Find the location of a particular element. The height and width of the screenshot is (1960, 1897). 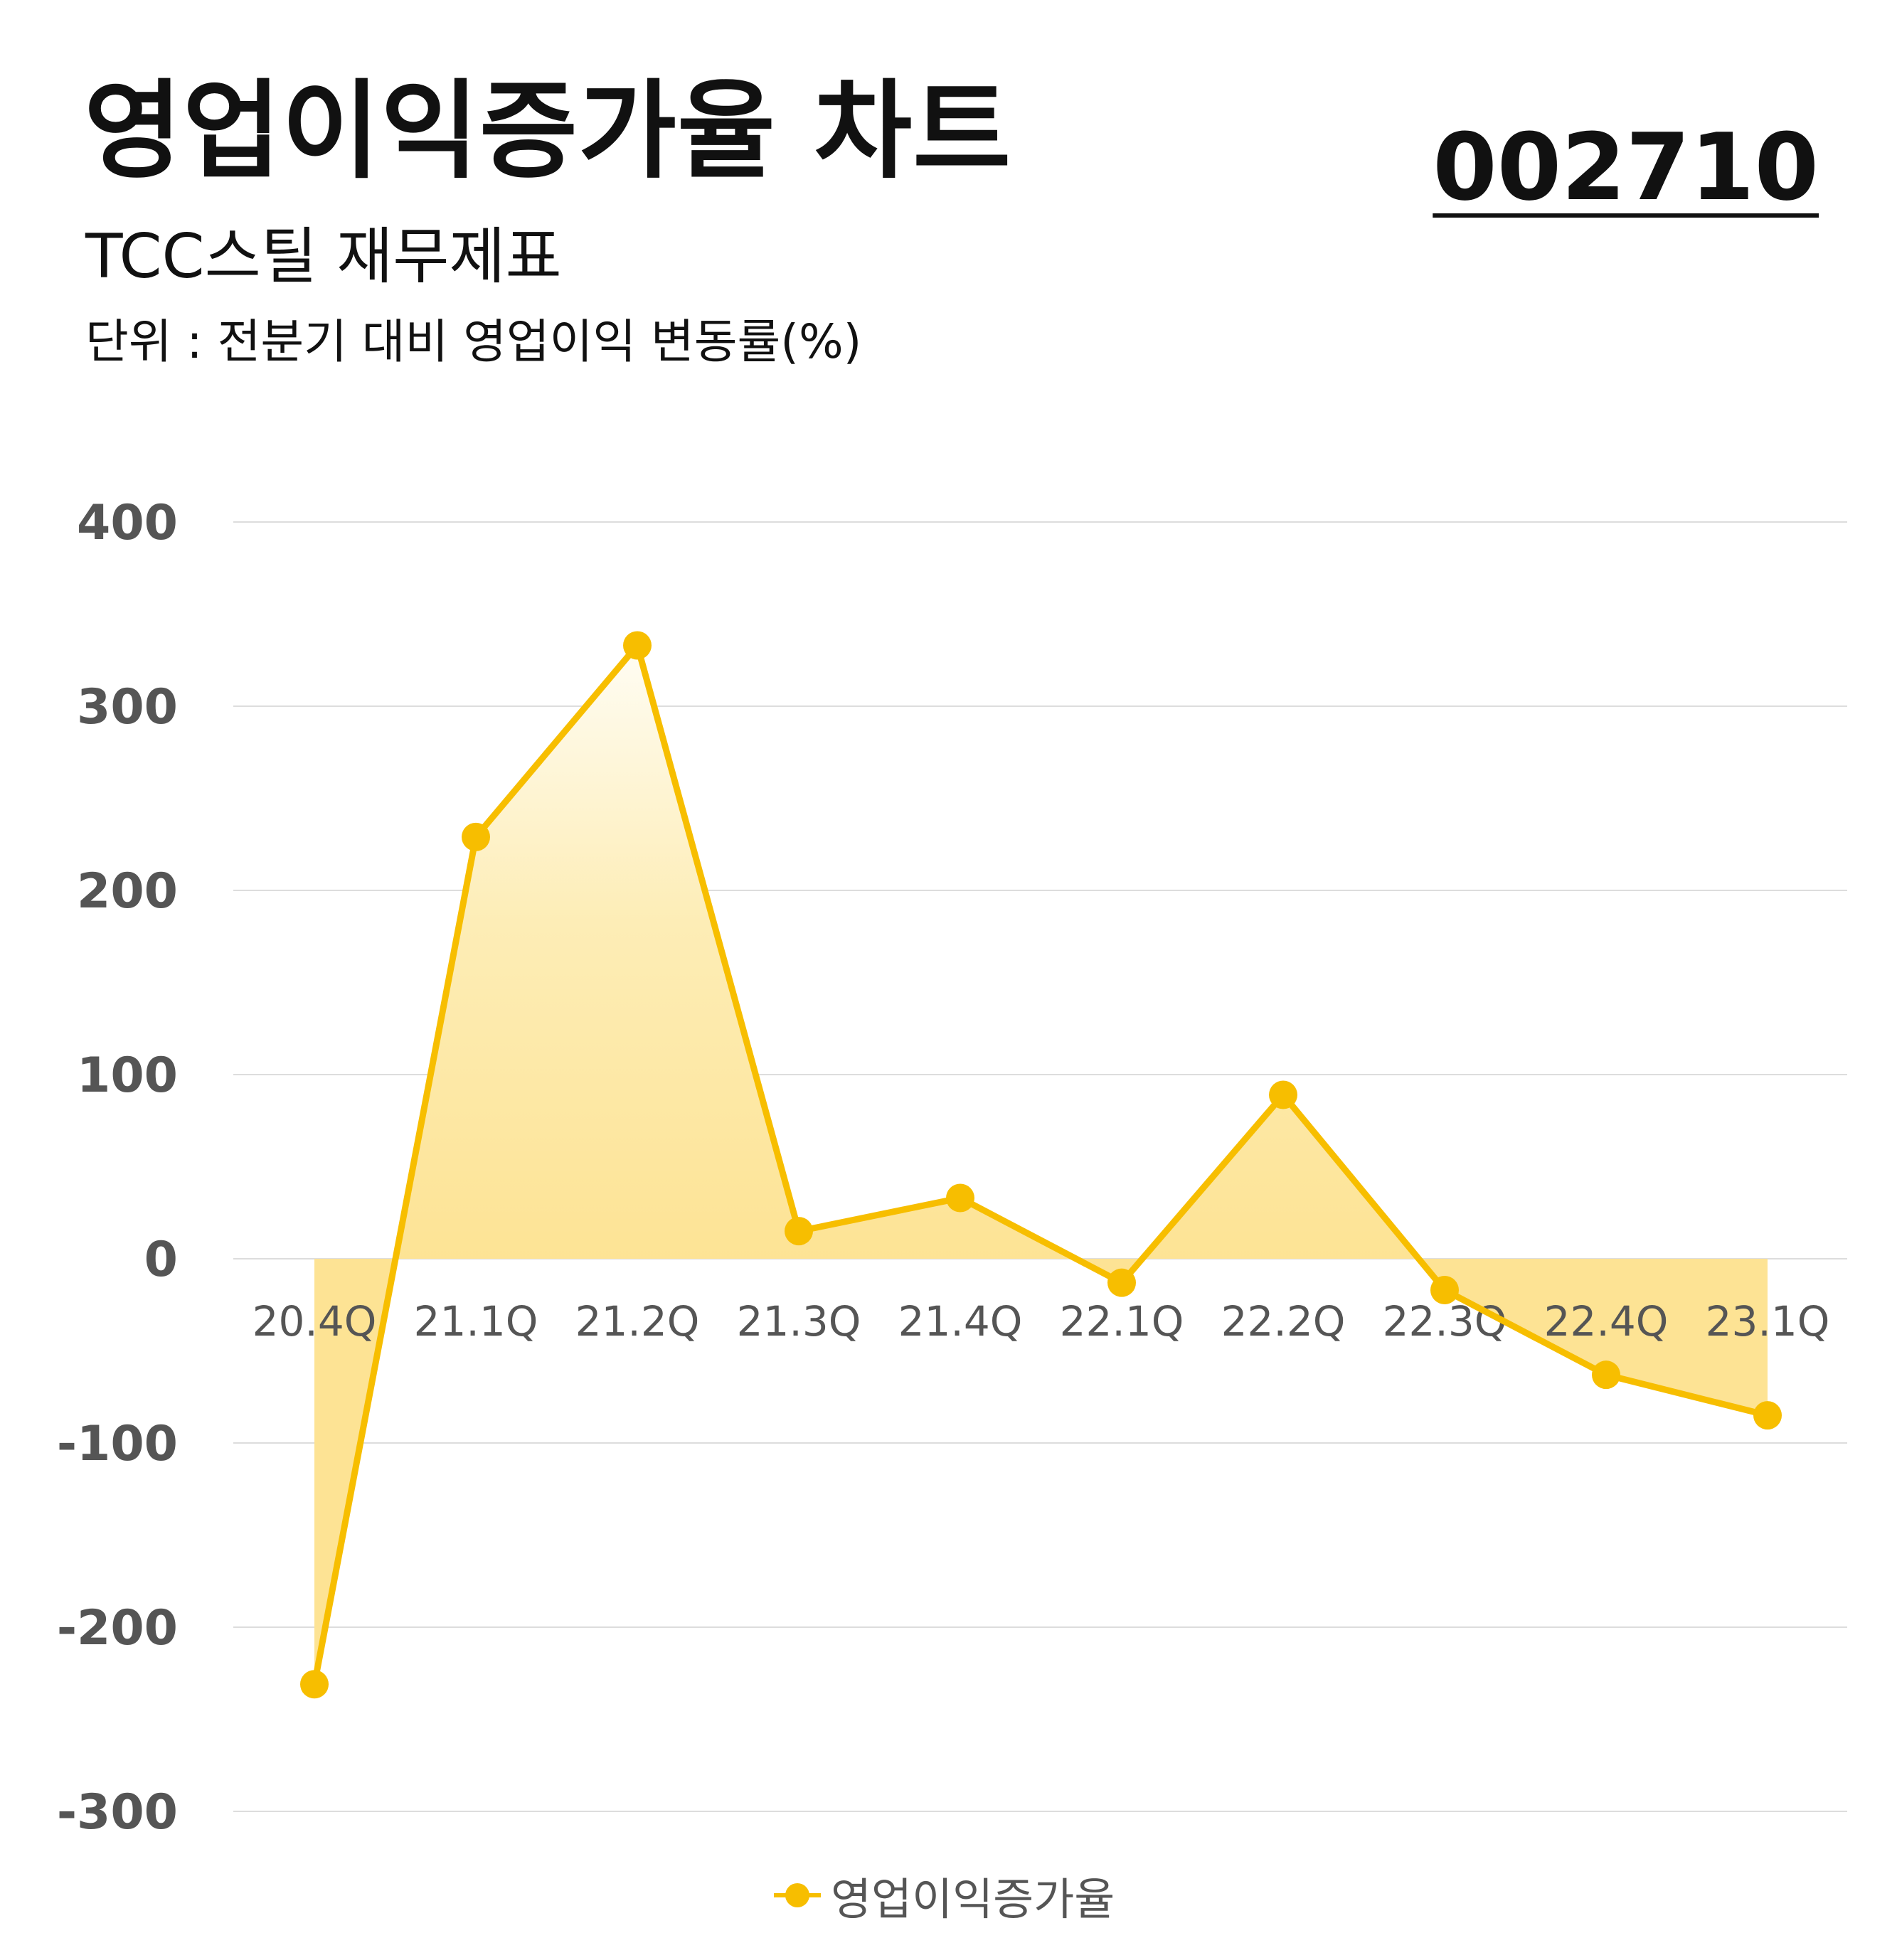

unit-label: 단위 : 전분기 대비 영업이익 변동률(%) is located at coordinates (474, 341).